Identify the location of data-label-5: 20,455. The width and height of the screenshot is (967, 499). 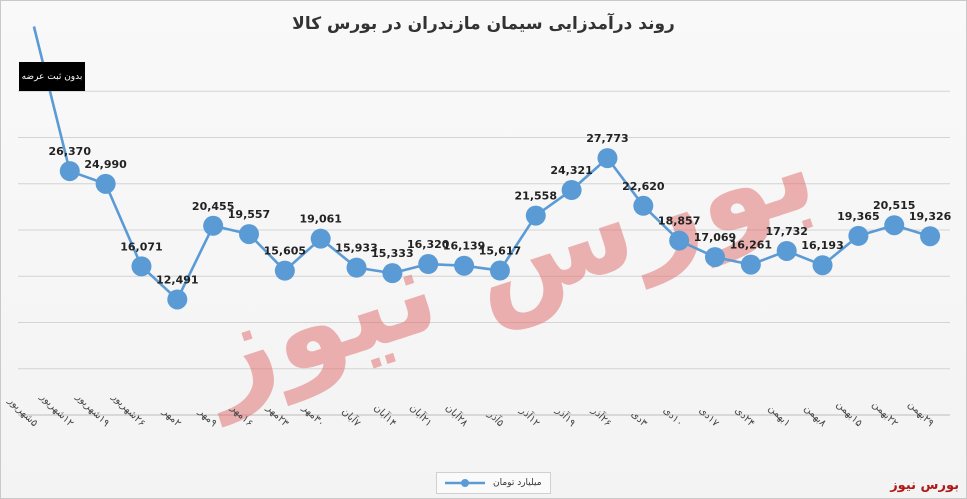
(213, 206).